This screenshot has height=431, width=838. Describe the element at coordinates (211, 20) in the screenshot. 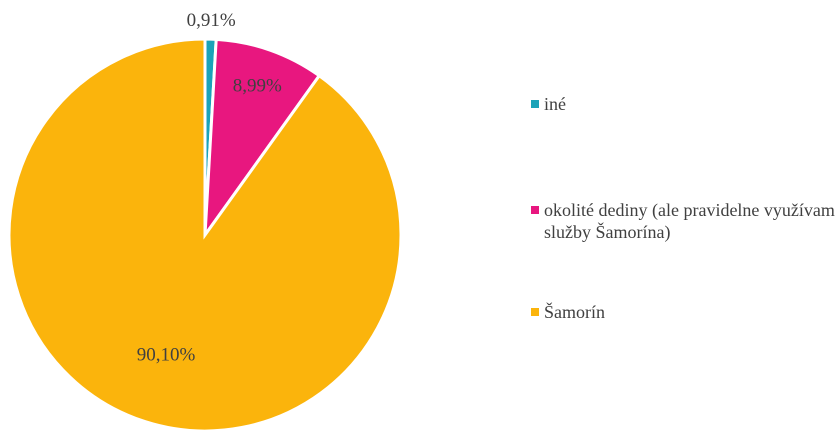

I see `data-label: 0,91%` at that location.